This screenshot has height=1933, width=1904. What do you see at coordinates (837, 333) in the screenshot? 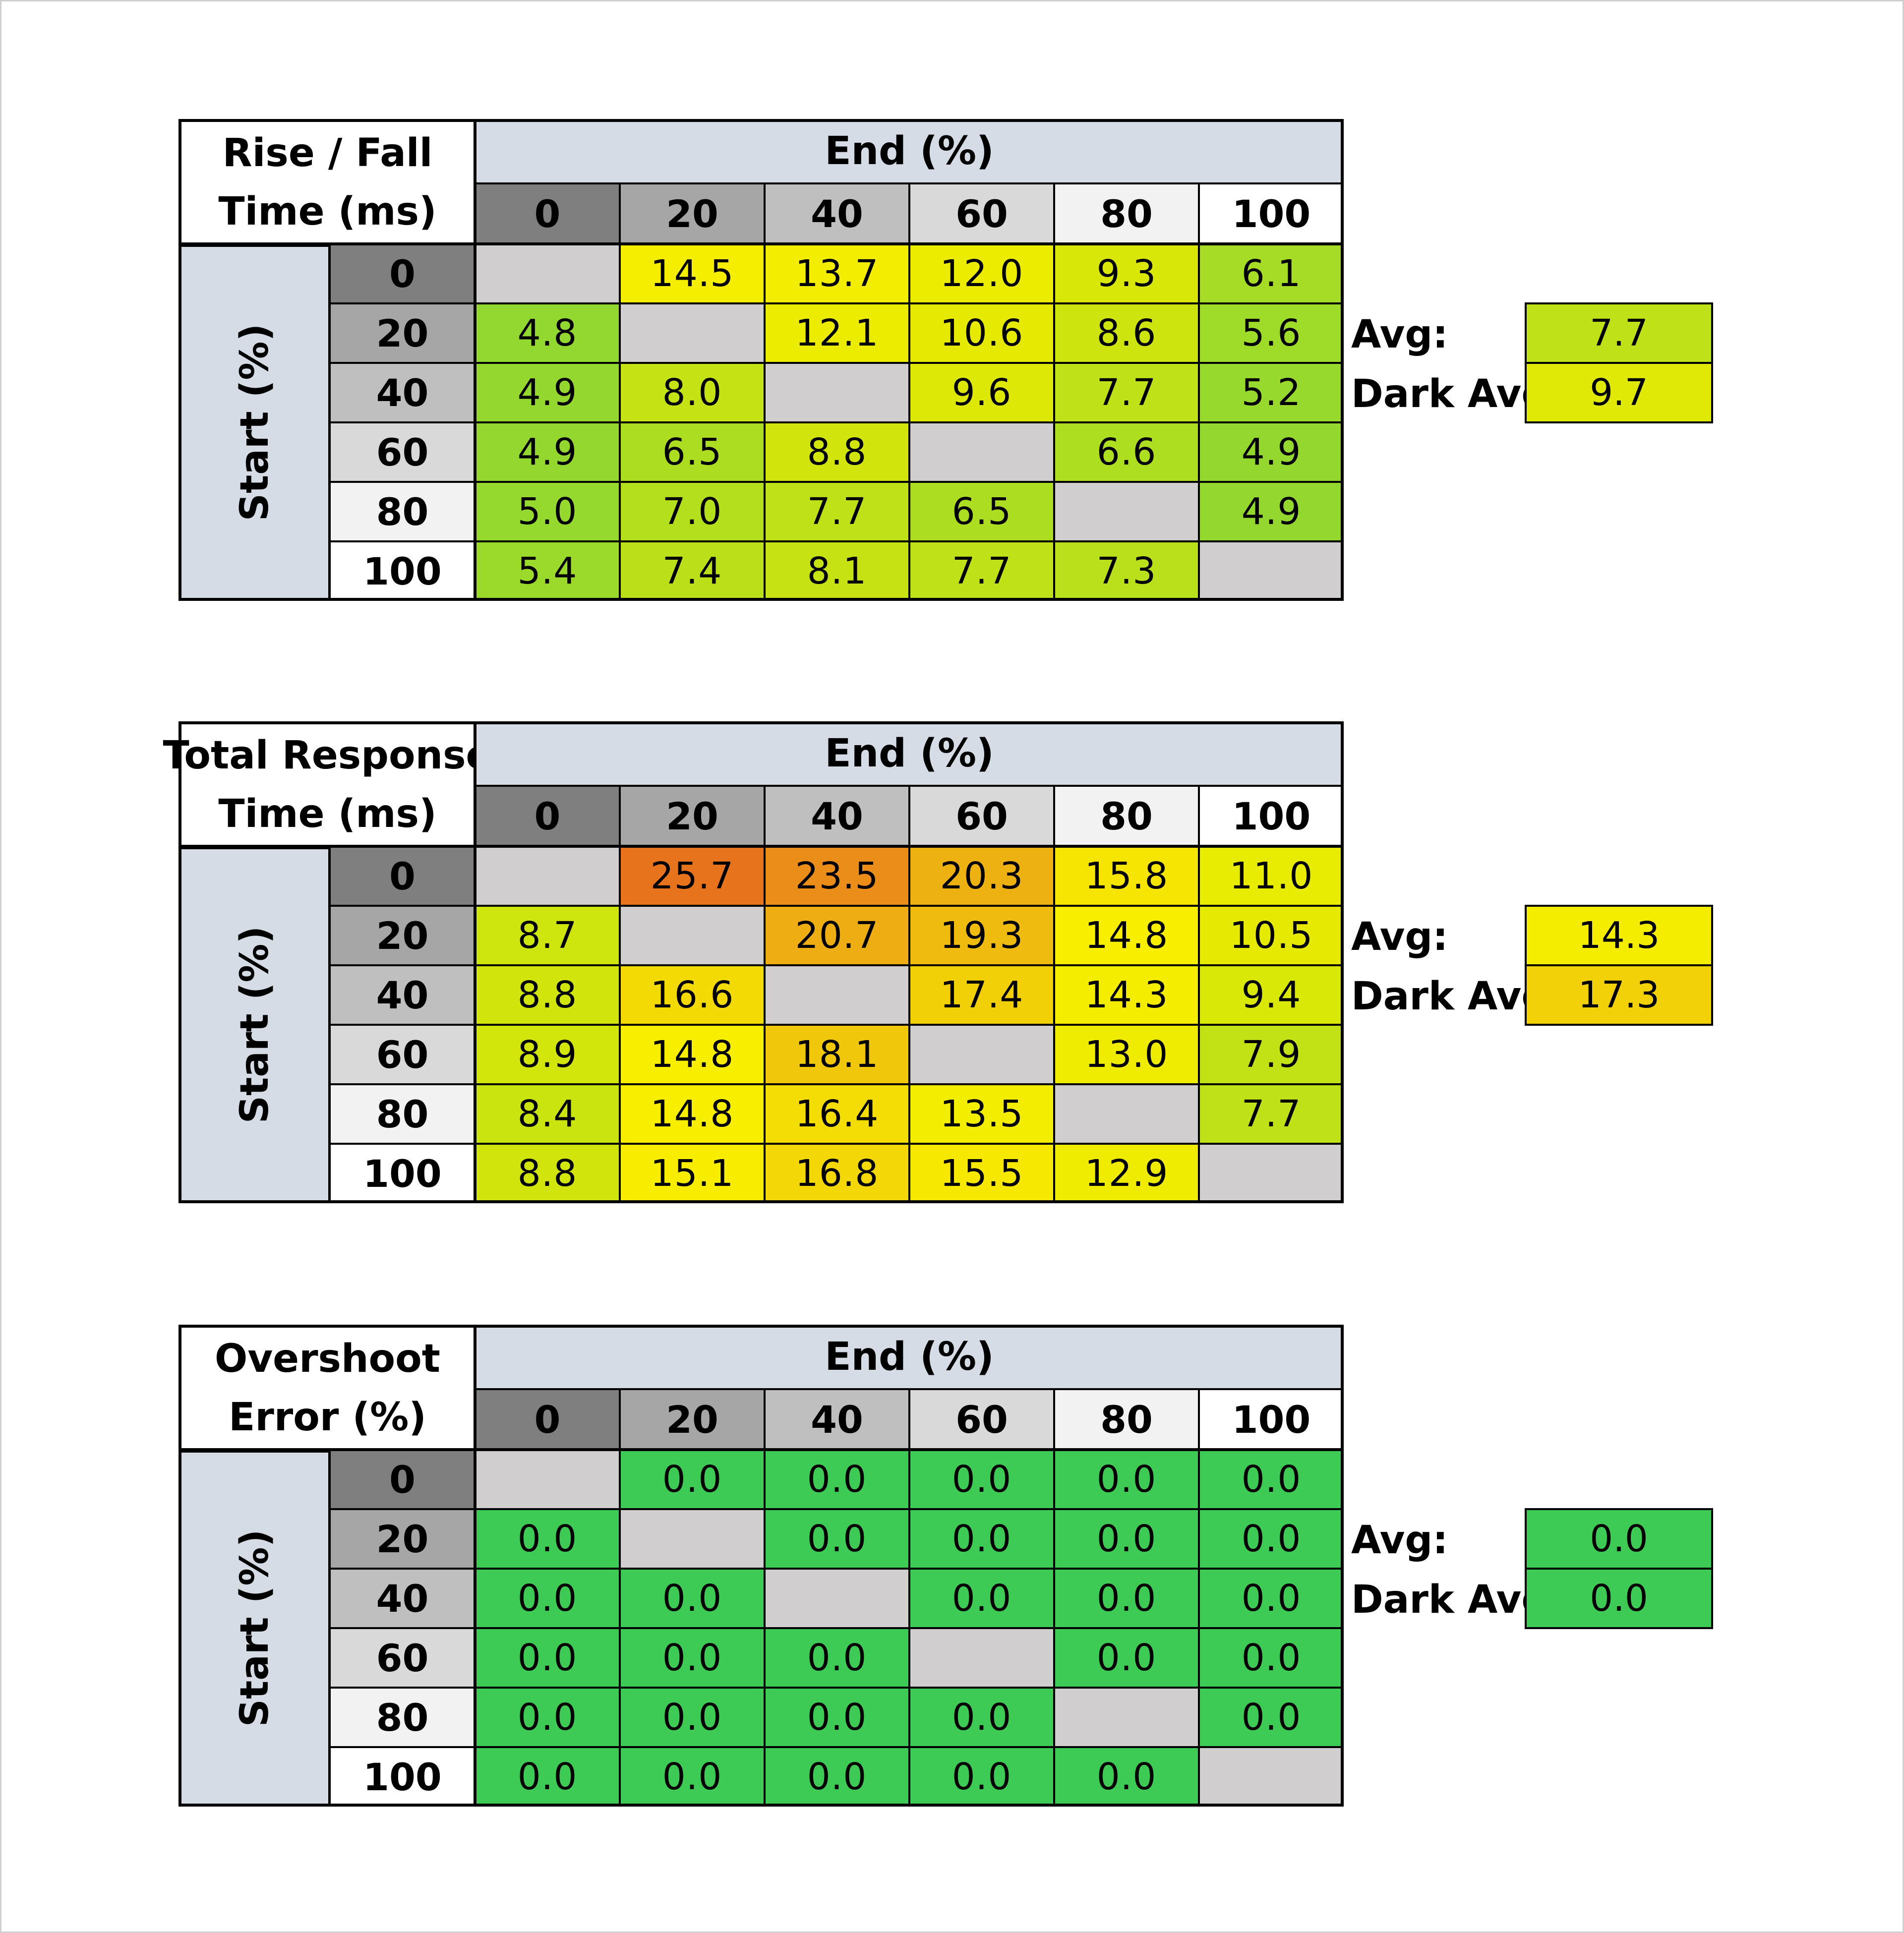
I see `heatmap-cell: 12.1` at bounding box center [837, 333].